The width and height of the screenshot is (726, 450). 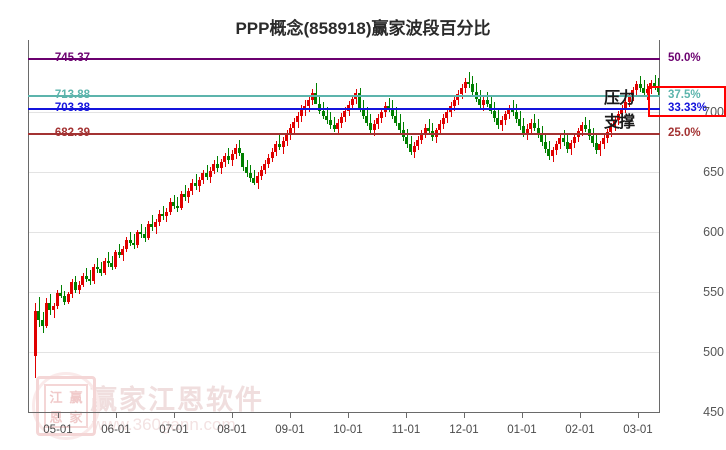 I want to click on gann-level-percent-label: 25.0%, so click(x=684, y=133).